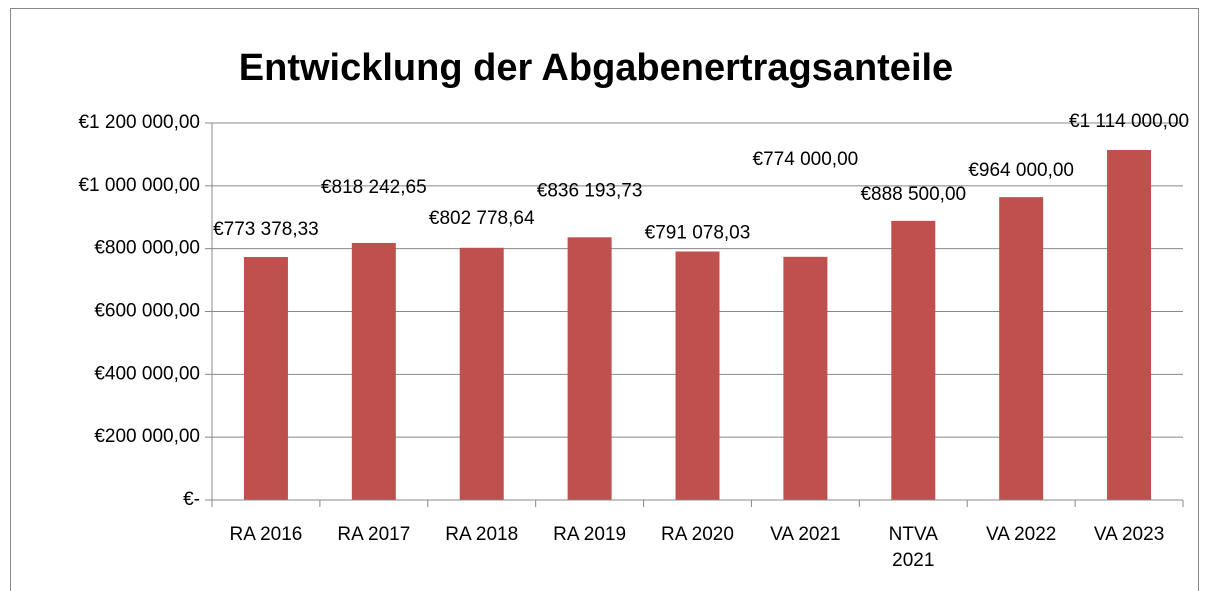 Image resolution: width=1208 pixels, height=591 pixels. What do you see at coordinates (139, 185) in the screenshot?
I see `y-tick-label: €1 000 000,00` at bounding box center [139, 185].